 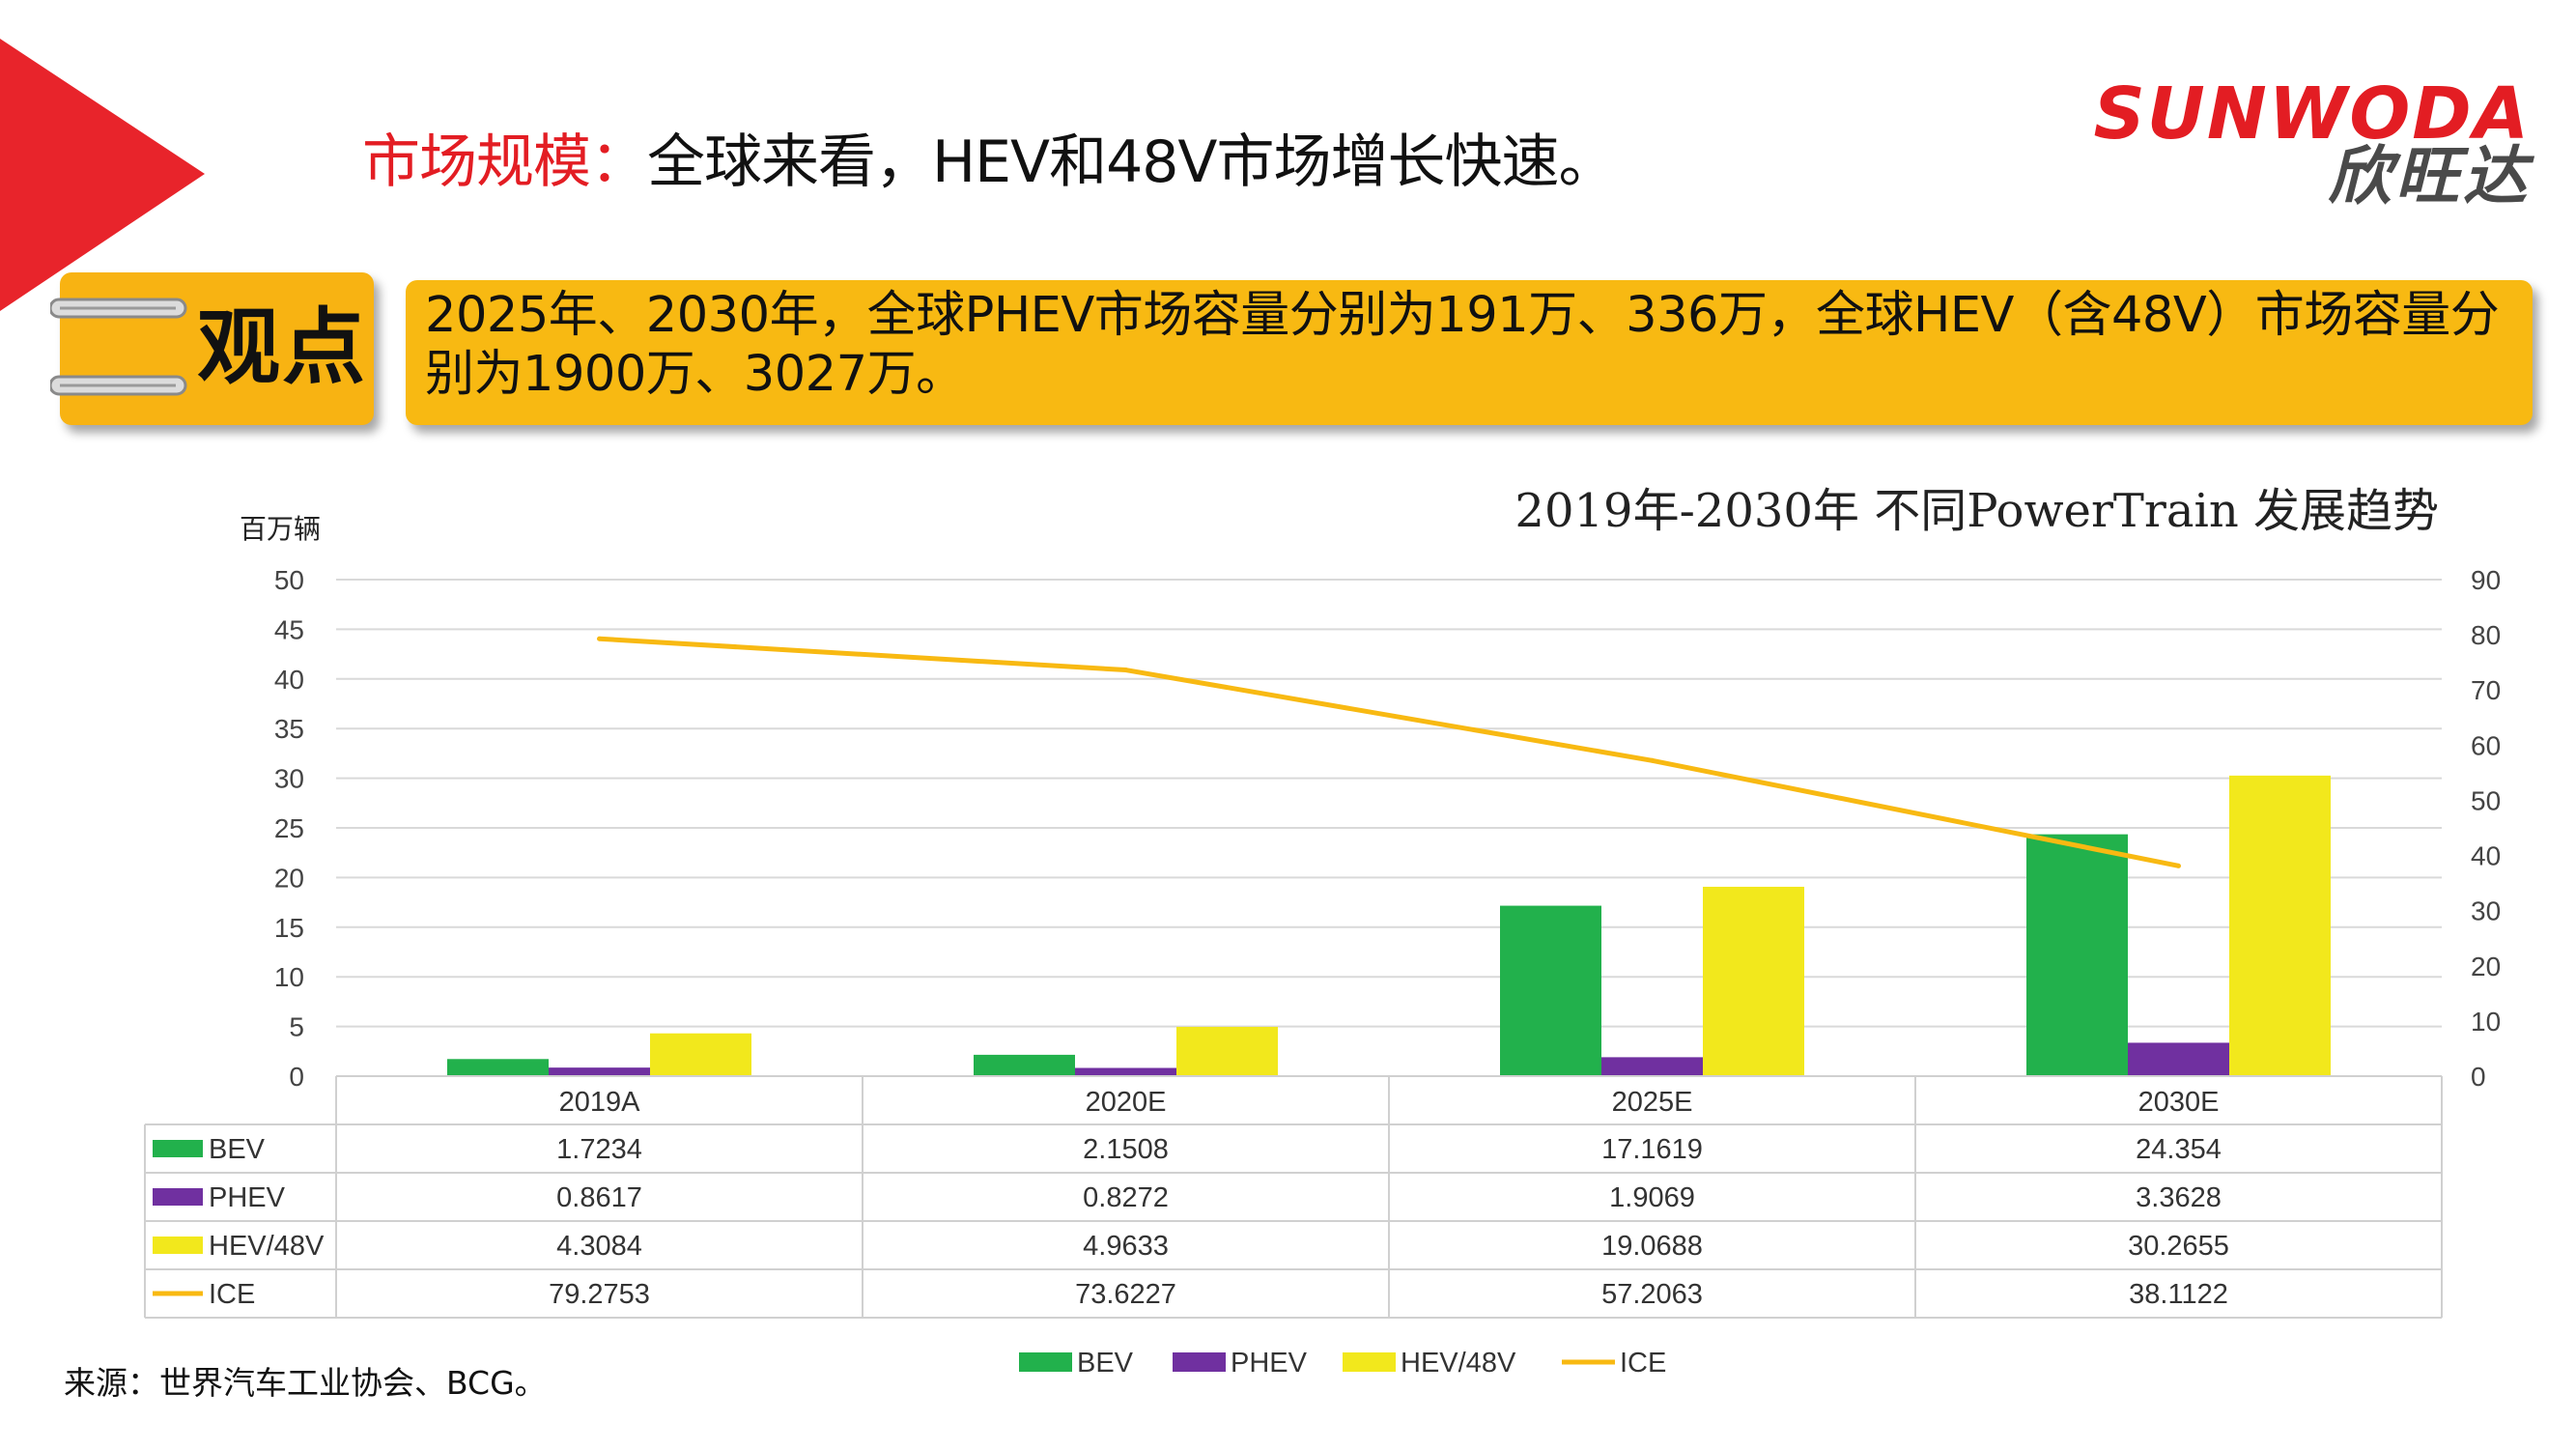 I want to click on corner-triangle-decoration, so click(x=102, y=175).